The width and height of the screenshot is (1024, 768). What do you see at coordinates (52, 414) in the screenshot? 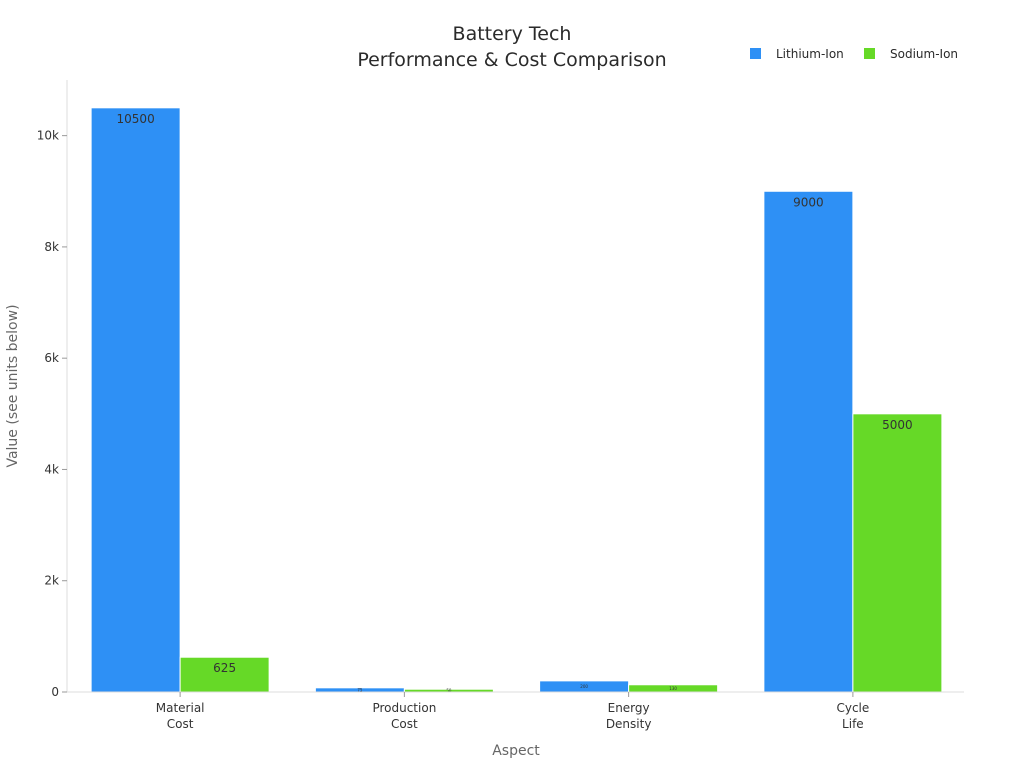
I see `y-axis-ticks: 0 2k 4k 6k 8k 10k` at bounding box center [52, 414].